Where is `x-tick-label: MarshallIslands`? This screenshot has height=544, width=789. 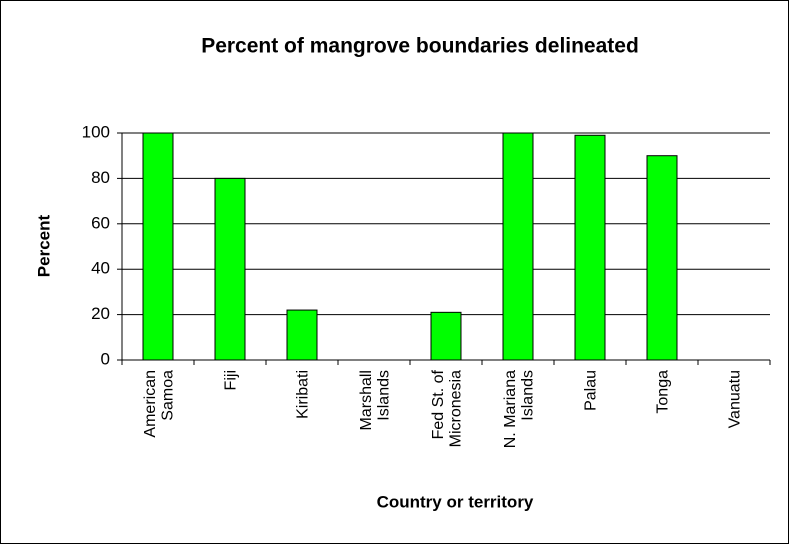
x-tick-label: MarshallIslands is located at coordinates (375, 400).